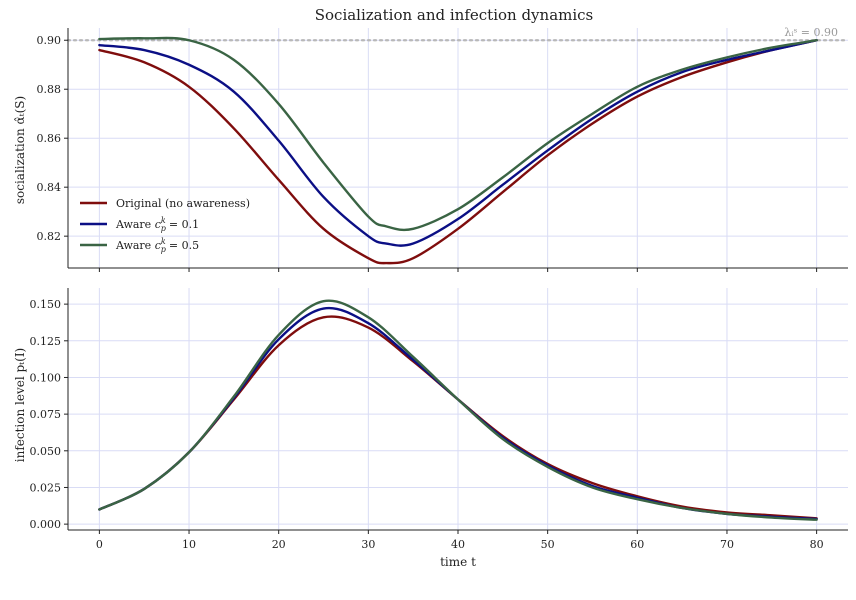 This screenshot has height=600, width=856. I want to click on y-tick-label: 0.125, so click(46, 341).